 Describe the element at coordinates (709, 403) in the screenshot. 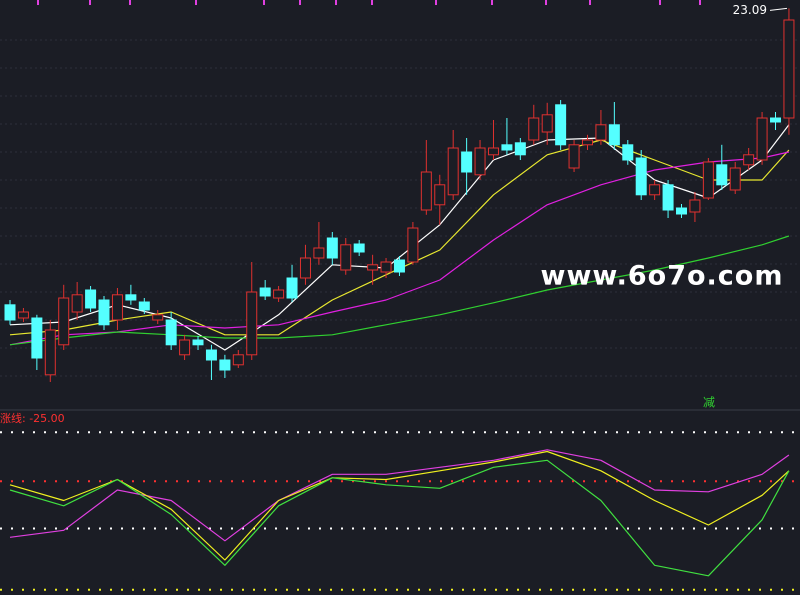

I see `annotation: 减` at that location.